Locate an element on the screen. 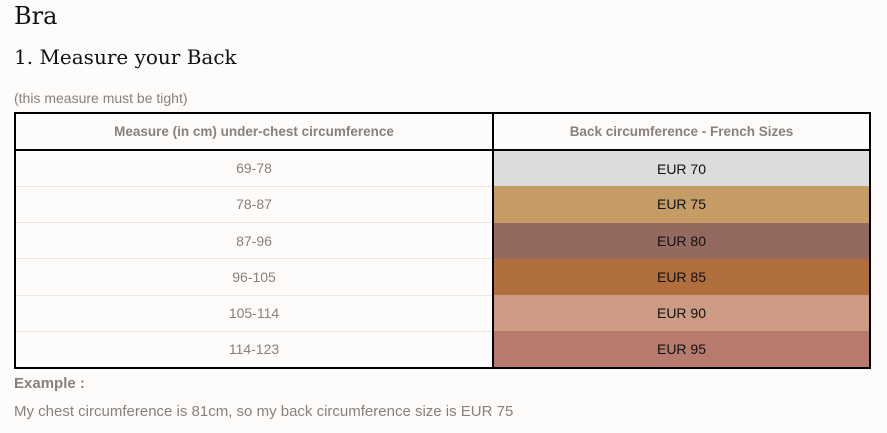 This screenshot has width=887, height=433. measure-cell: 69-78 is located at coordinates (254, 168).